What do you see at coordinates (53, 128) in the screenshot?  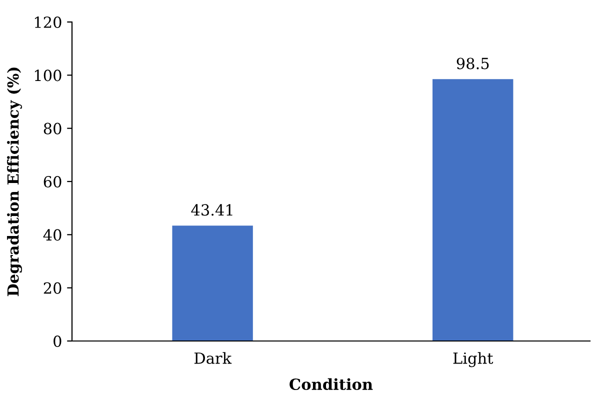 I see `y-tick-label: 80` at bounding box center [53, 128].